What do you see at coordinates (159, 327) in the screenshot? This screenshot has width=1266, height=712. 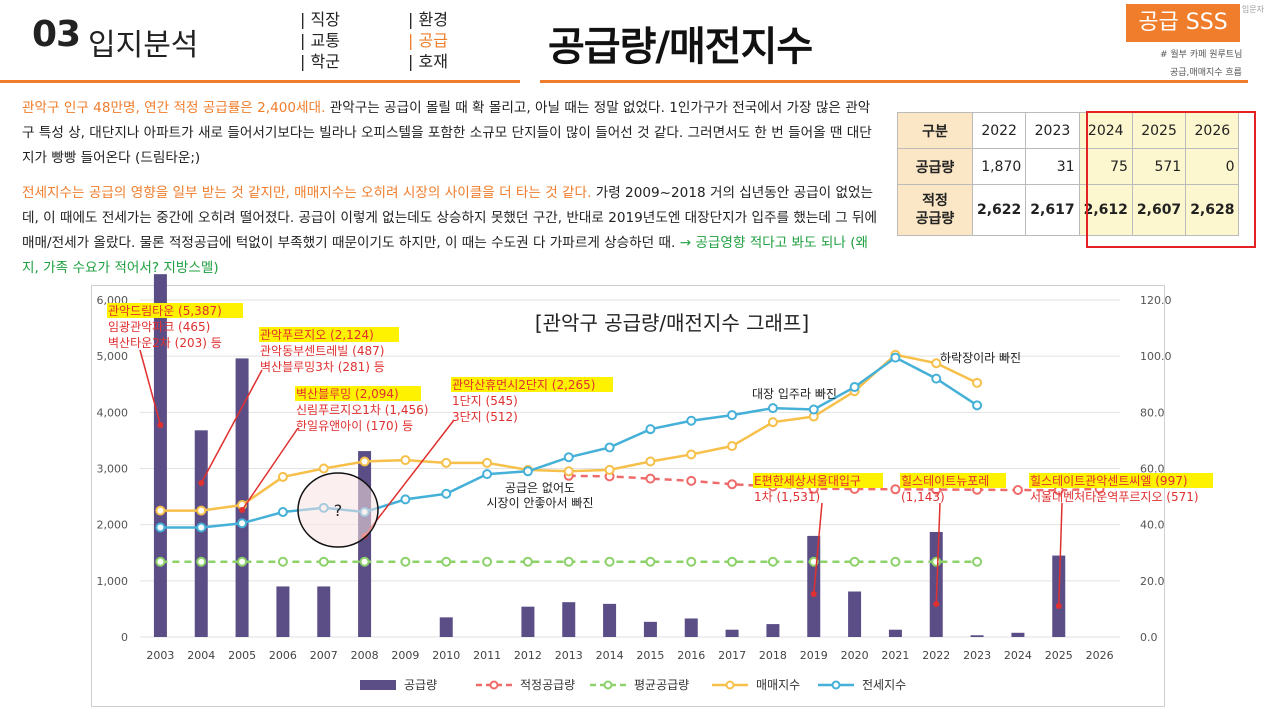 I see `annotation-text: 임광관악파크 (465)` at bounding box center [159, 327].